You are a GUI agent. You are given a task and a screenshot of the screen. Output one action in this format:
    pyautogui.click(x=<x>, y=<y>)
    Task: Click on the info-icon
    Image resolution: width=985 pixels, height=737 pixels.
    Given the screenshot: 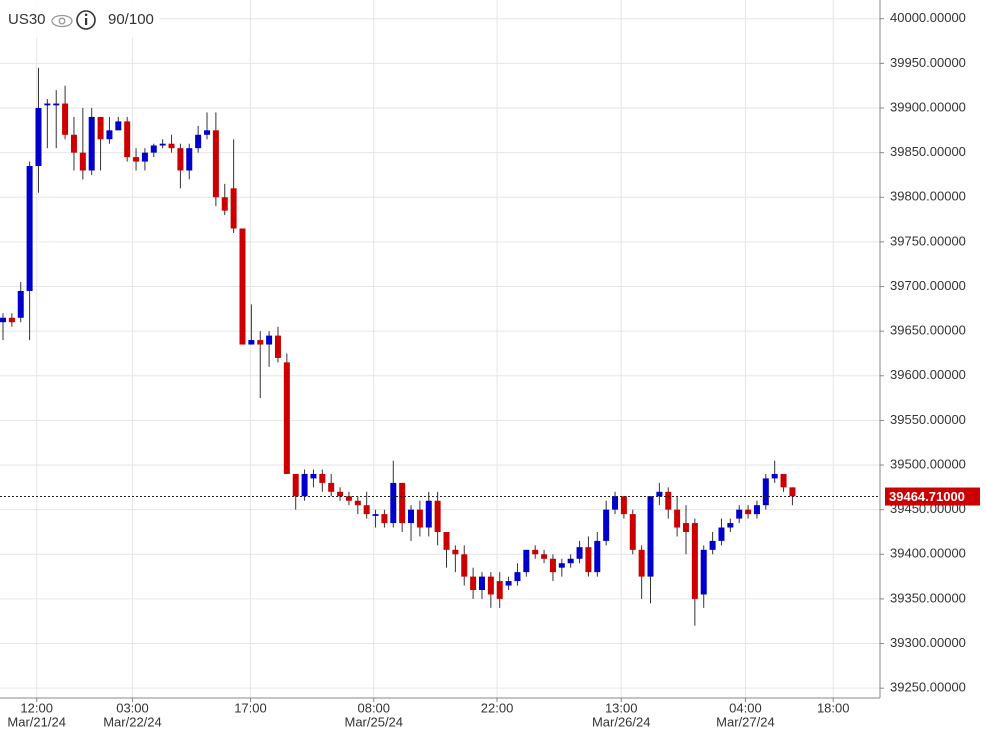 What is the action you would take?
    pyautogui.click(x=86, y=20)
    